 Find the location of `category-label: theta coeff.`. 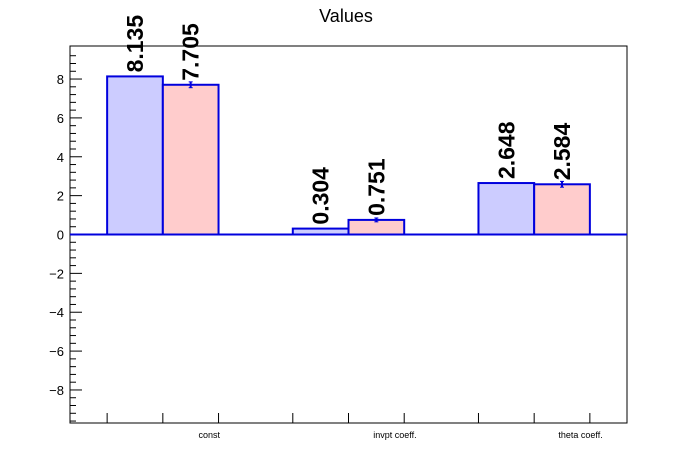

category-label: theta coeff. is located at coordinates (580, 435).